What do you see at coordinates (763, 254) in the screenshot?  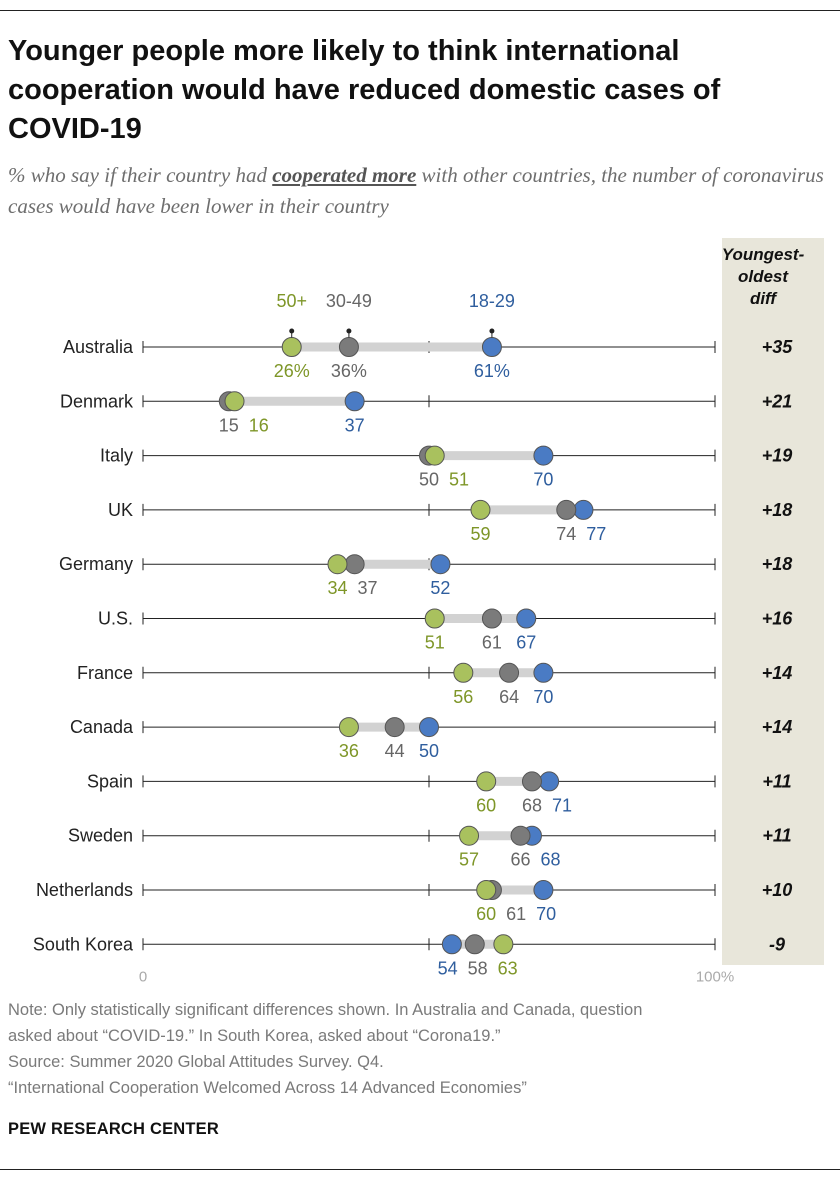 I see `diff-header-label: Youngest-` at bounding box center [763, 254].